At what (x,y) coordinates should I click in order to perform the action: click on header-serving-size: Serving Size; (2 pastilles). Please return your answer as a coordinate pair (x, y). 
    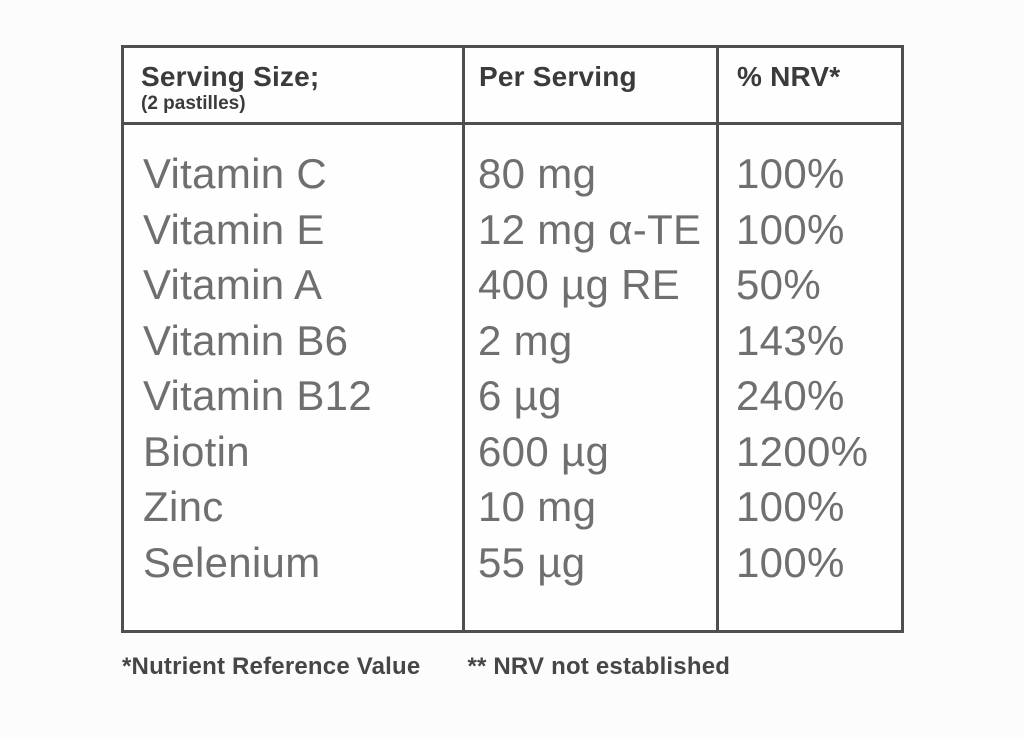
    Looking at the image, I should click on (293, 86).